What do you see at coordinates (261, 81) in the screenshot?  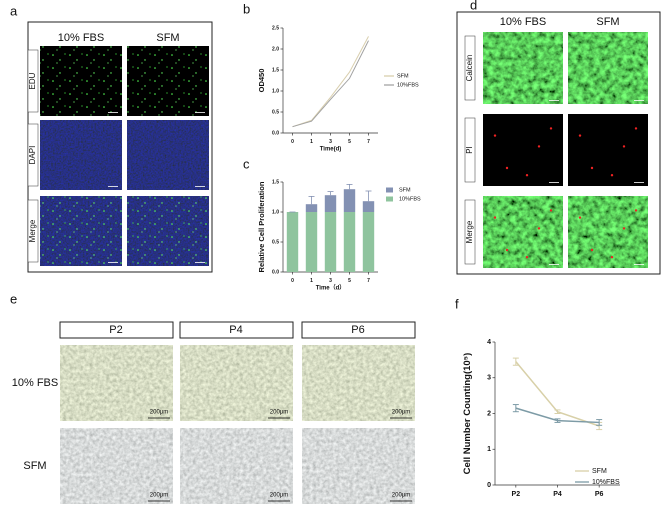 I see `y-axis-label: OD450` at bounding box center [261, 81].